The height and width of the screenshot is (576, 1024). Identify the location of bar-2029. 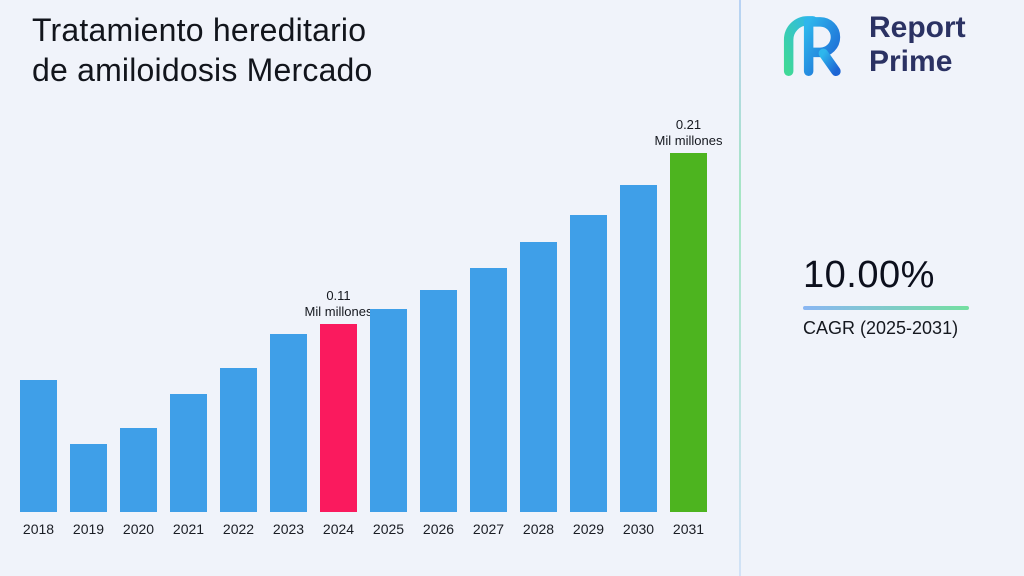
(588, 363).